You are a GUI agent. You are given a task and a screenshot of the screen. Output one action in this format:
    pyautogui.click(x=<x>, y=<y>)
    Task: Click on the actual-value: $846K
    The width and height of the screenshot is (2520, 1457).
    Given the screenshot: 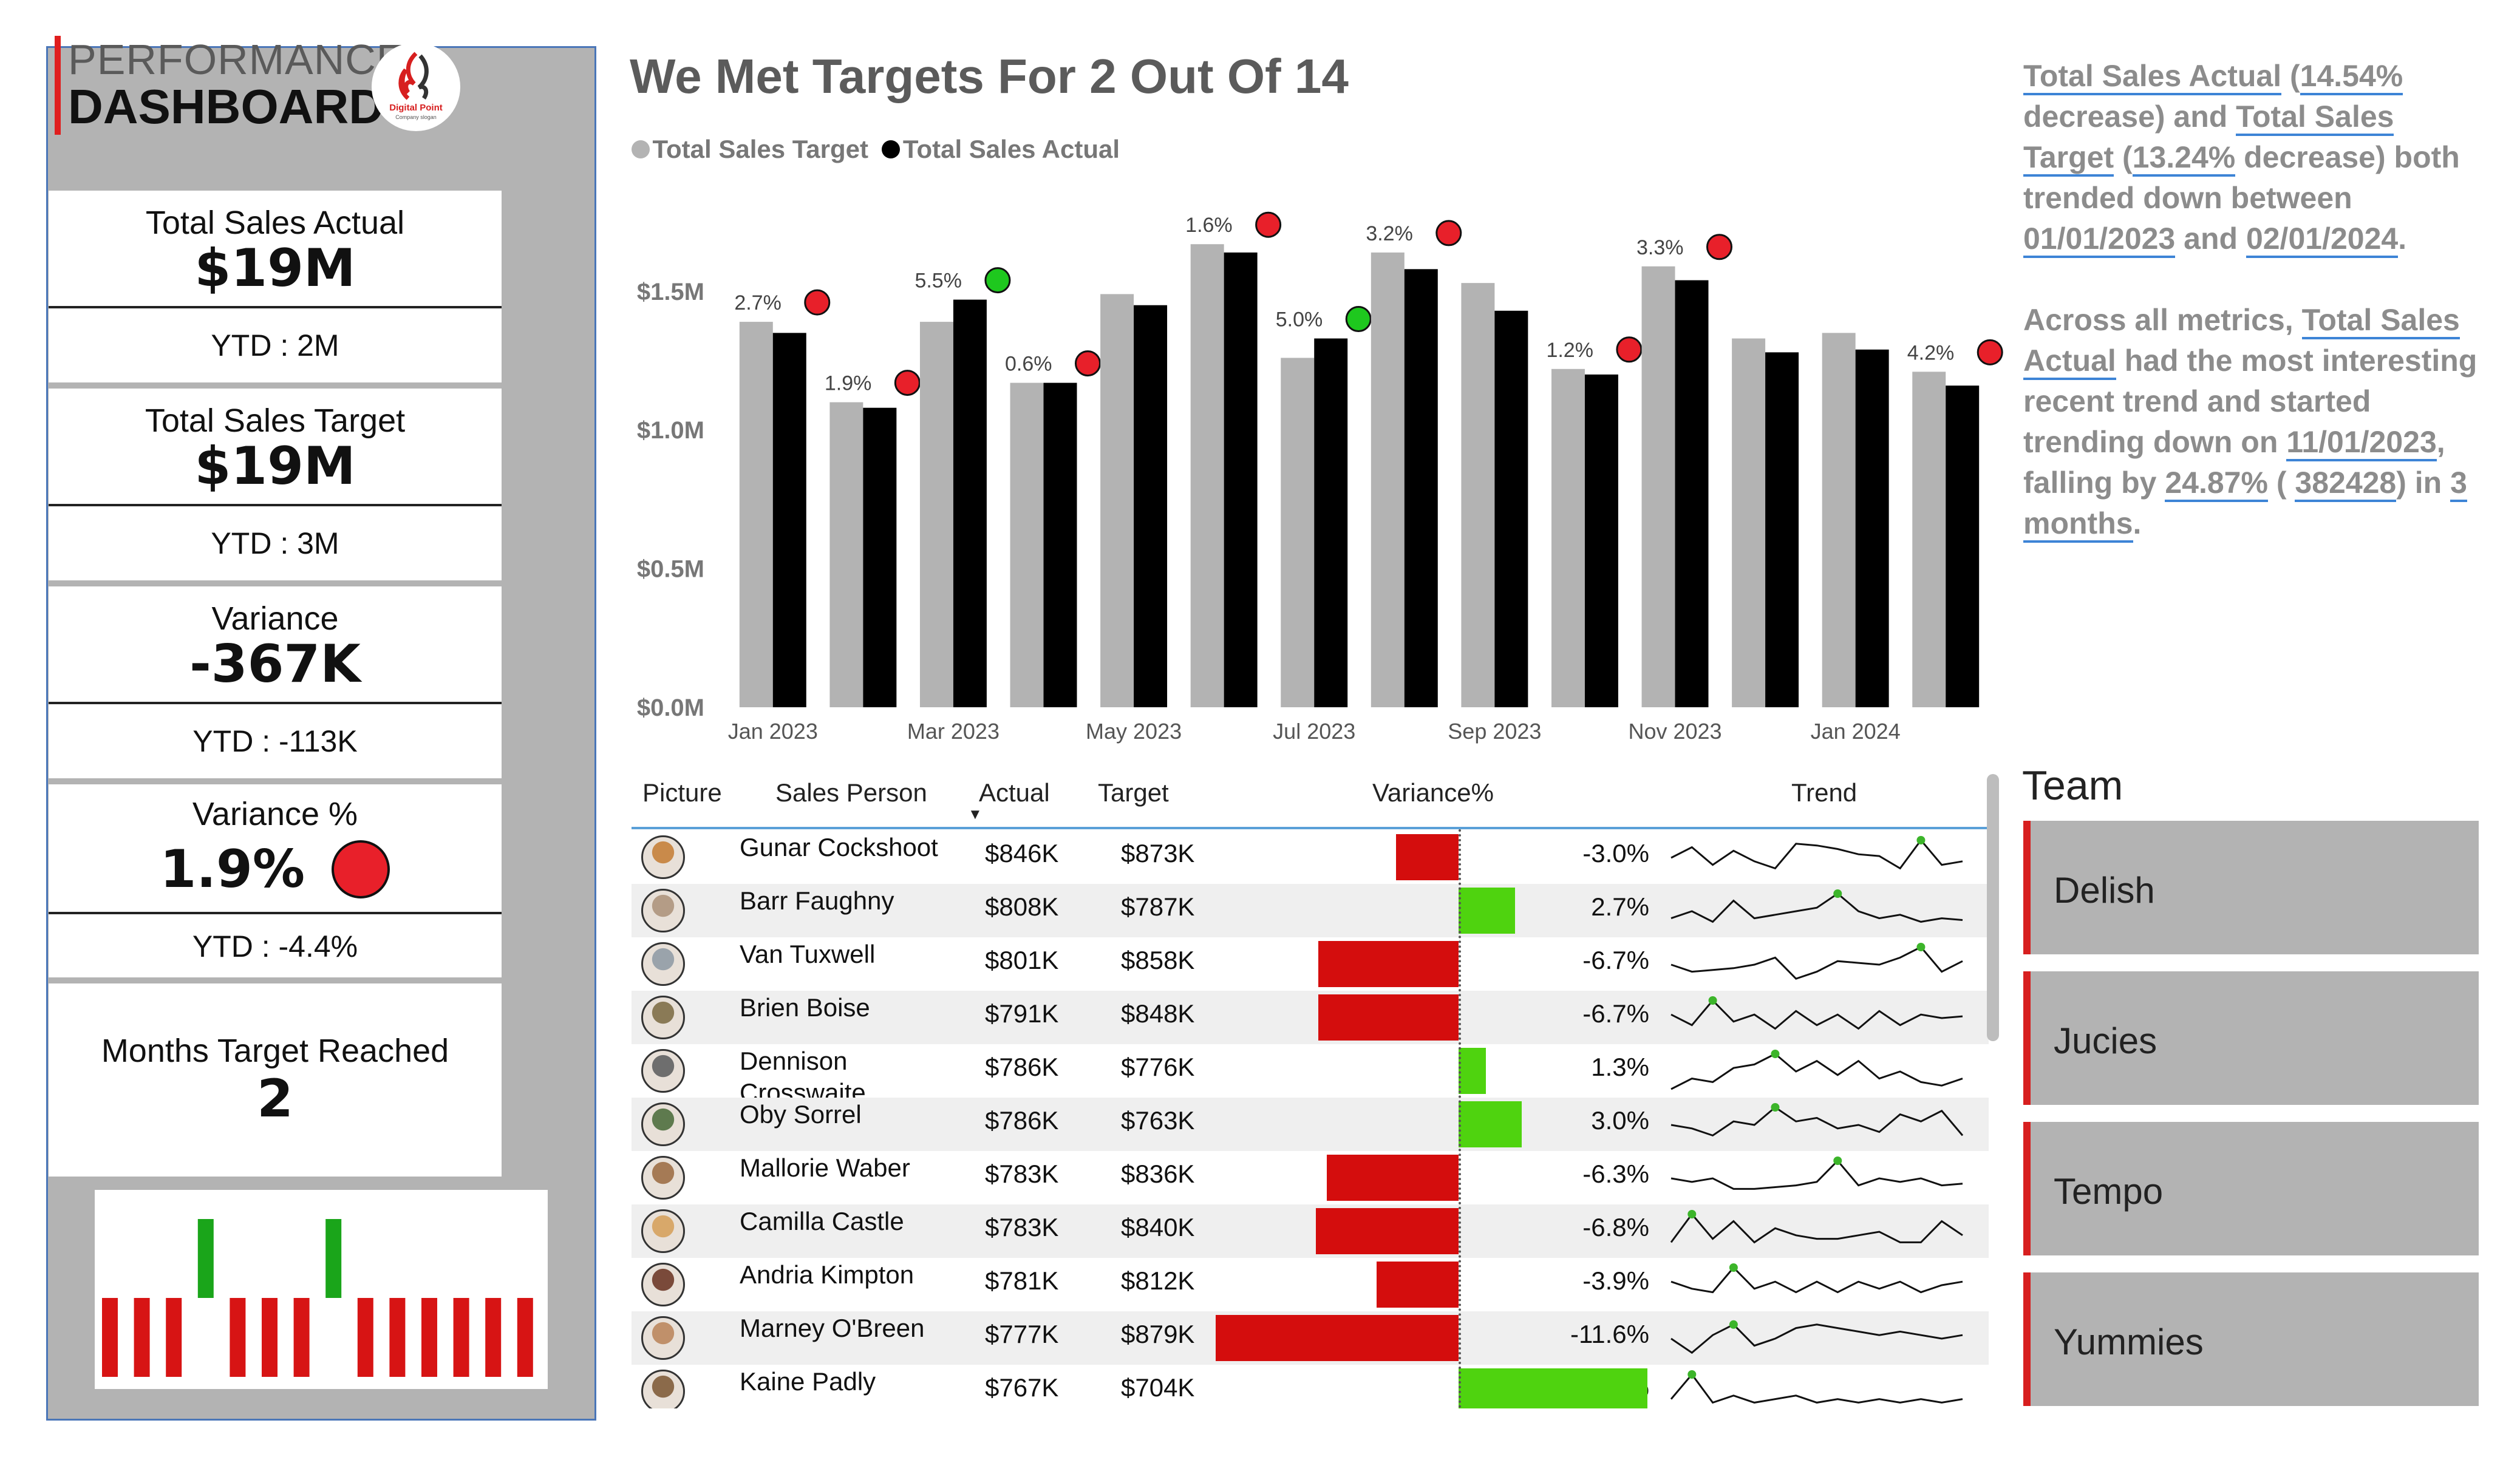 What is the action you would take?
    pyautogui.click(x=1022, y=853)
    